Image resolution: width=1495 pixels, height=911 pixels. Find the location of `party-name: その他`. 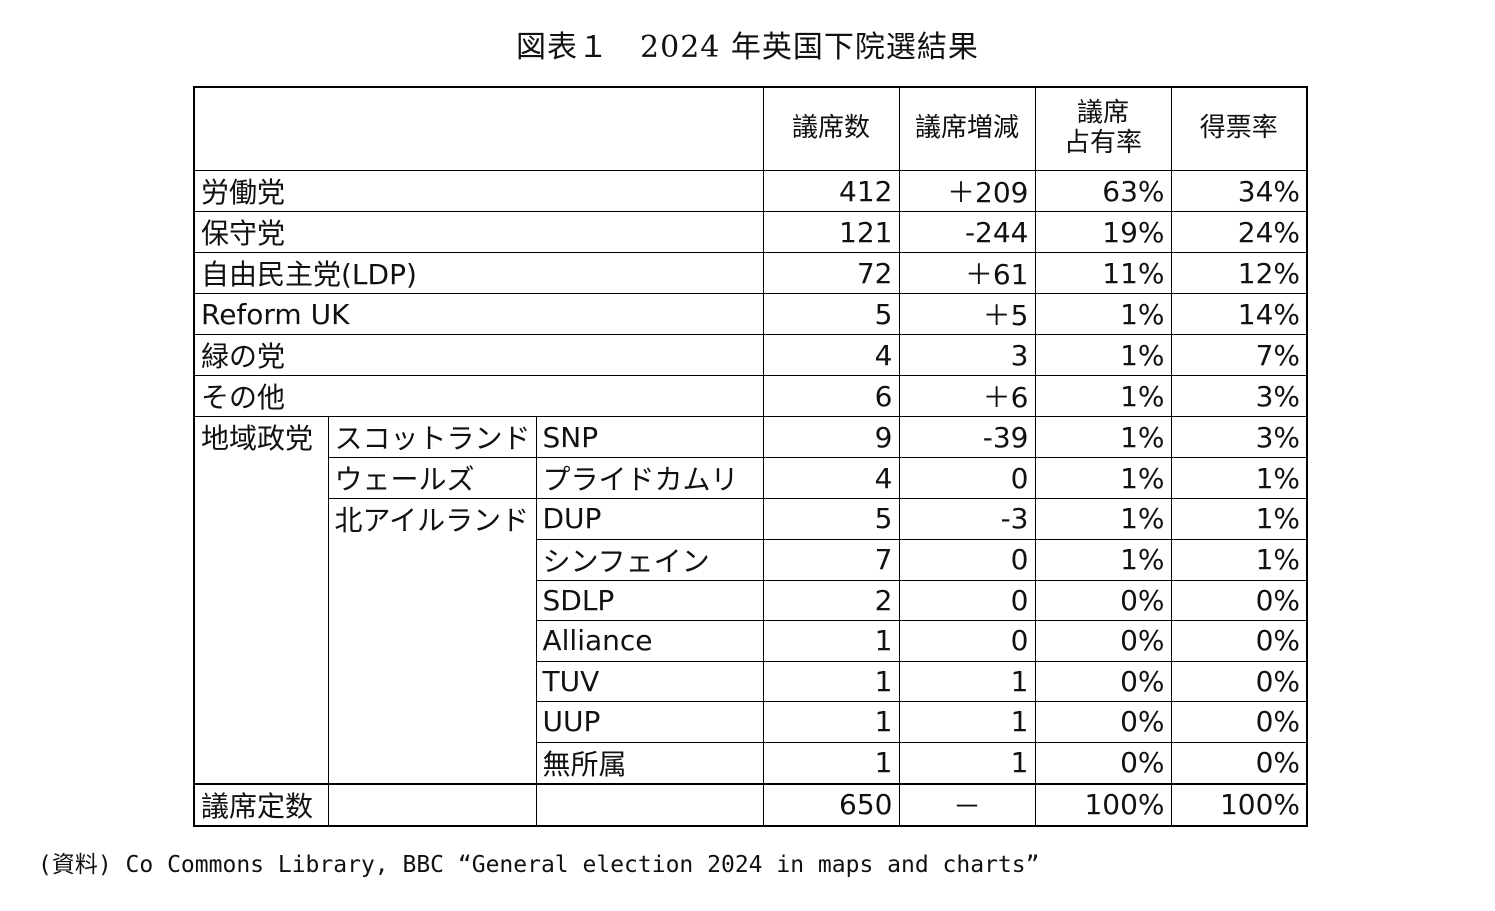

party-name: その他 is located at coordinates (478, 396).